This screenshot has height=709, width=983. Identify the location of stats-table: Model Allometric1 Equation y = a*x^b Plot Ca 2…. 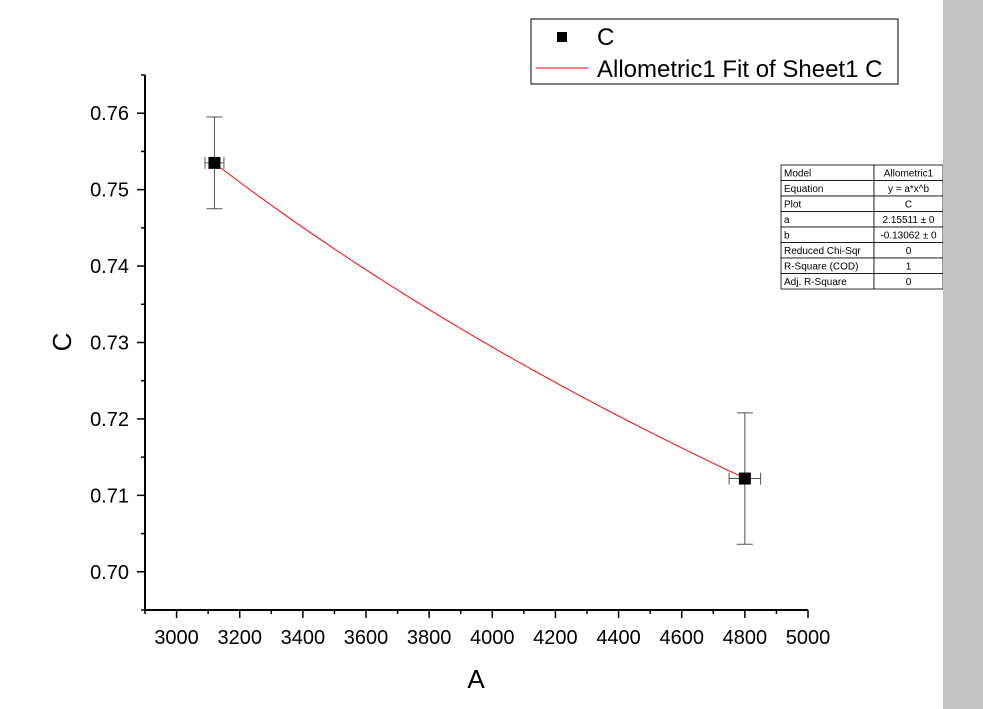
(861, 227).